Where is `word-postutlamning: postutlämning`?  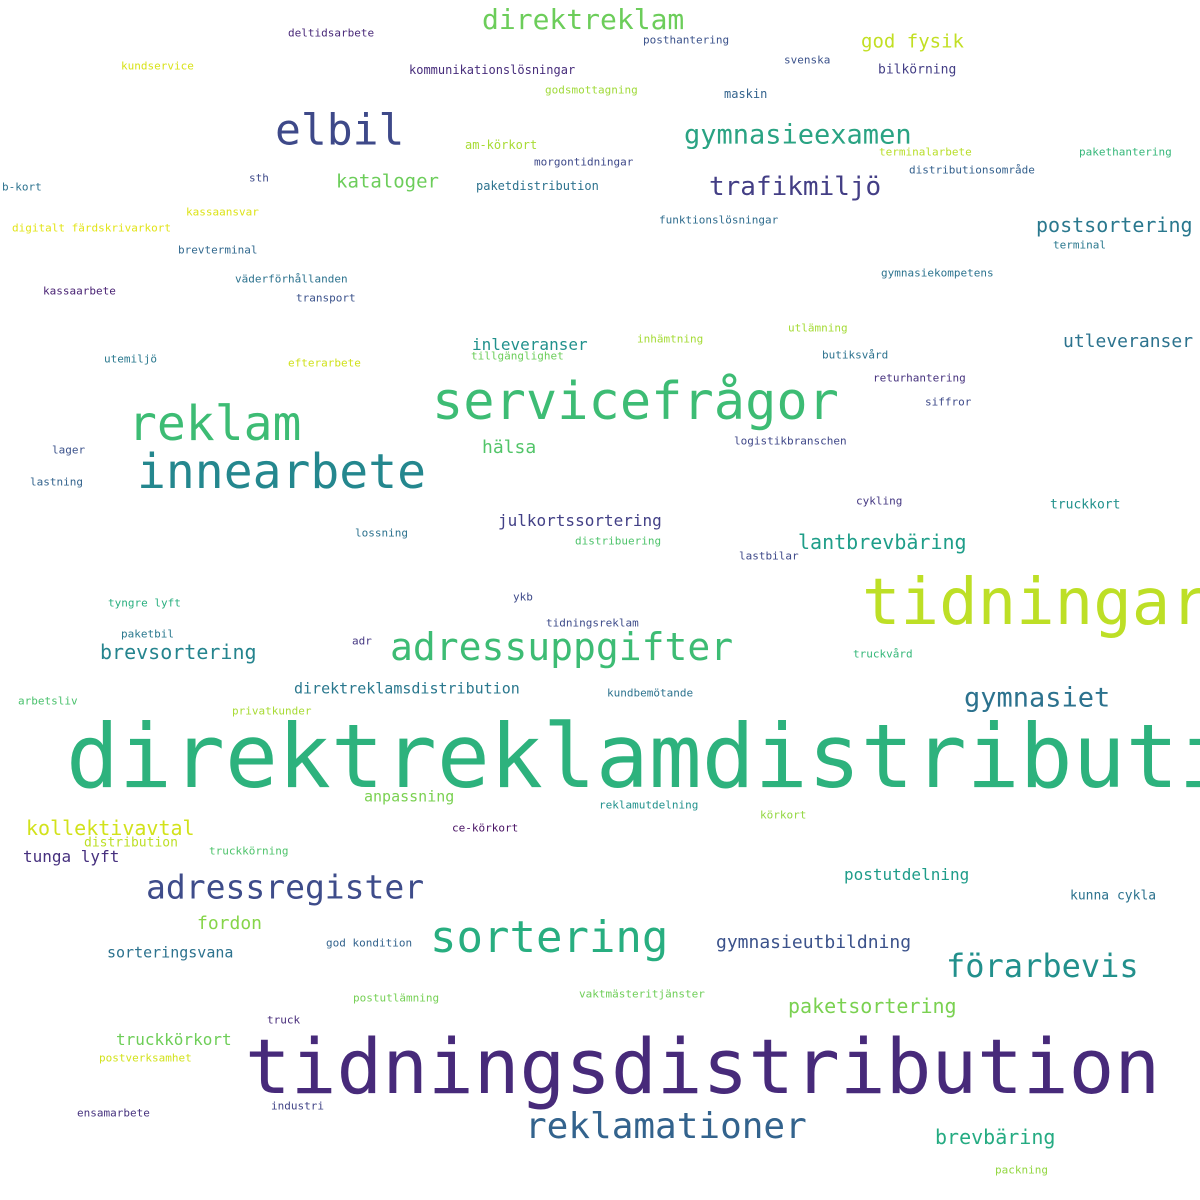
word-postutlamning: postutlämning is located at coordinates (396, 998).